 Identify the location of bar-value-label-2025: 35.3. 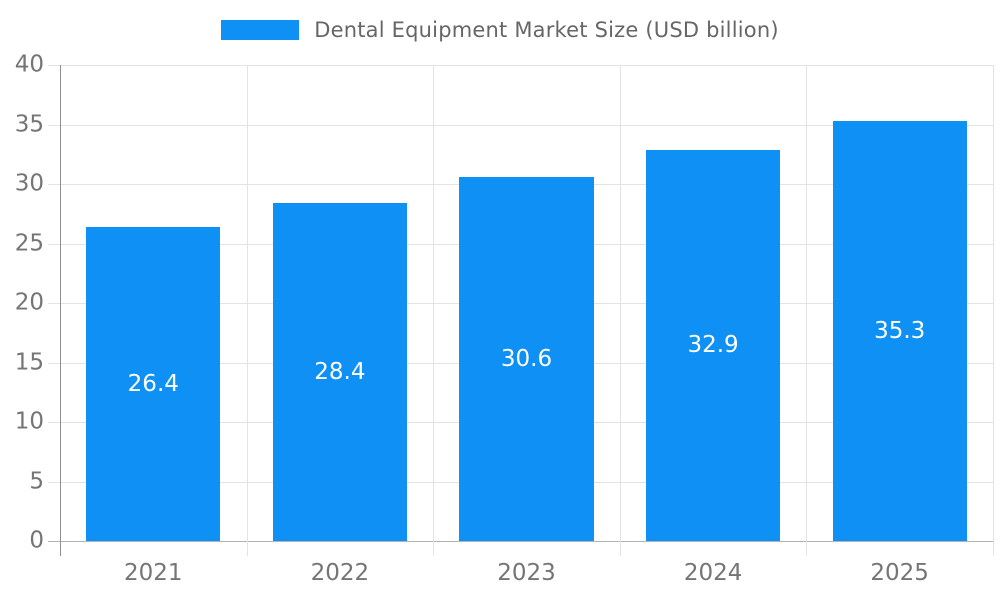
(900, 330).